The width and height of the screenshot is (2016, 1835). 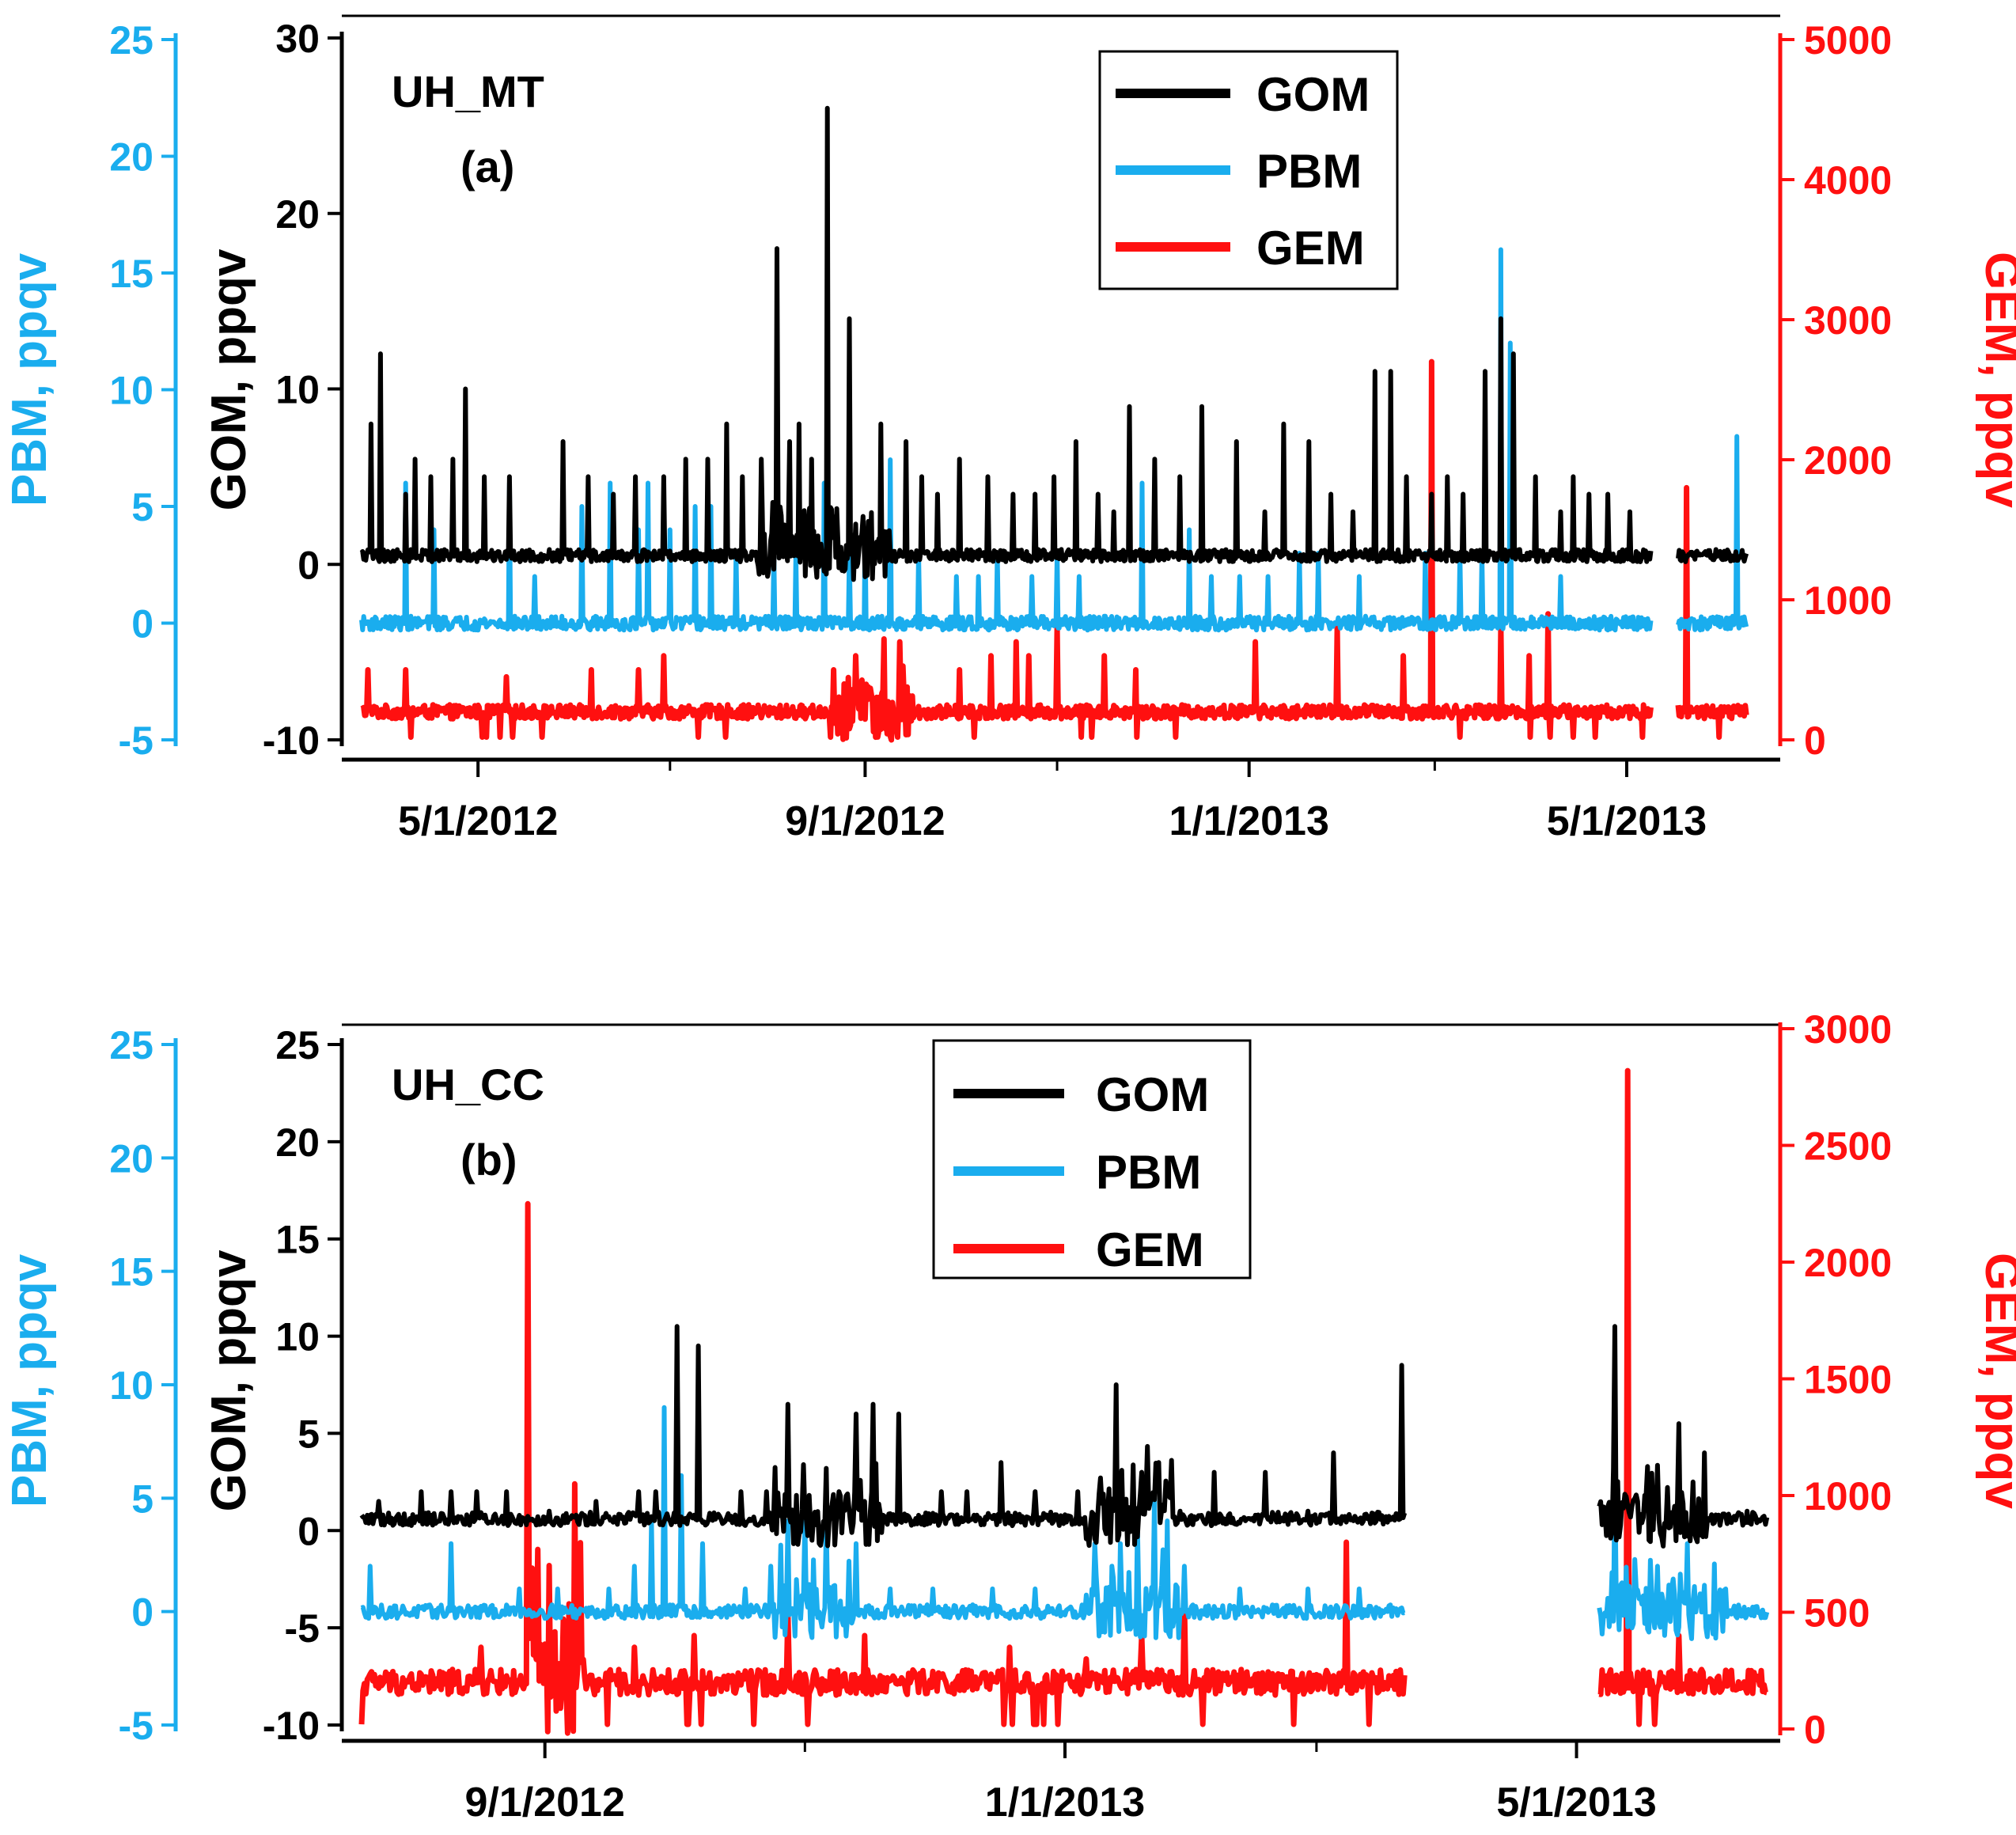 What do you see at coordinates (1065, 1803) in the screenshot?
I see `x-tick-label-b-1: 1/1/2013` at bounding box center [1065, 1803].